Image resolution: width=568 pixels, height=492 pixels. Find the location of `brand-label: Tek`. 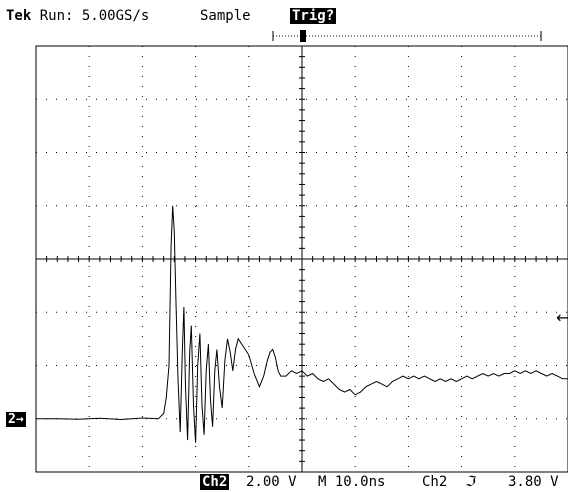

brand-label: Tek is located at coordinates (19, 16).